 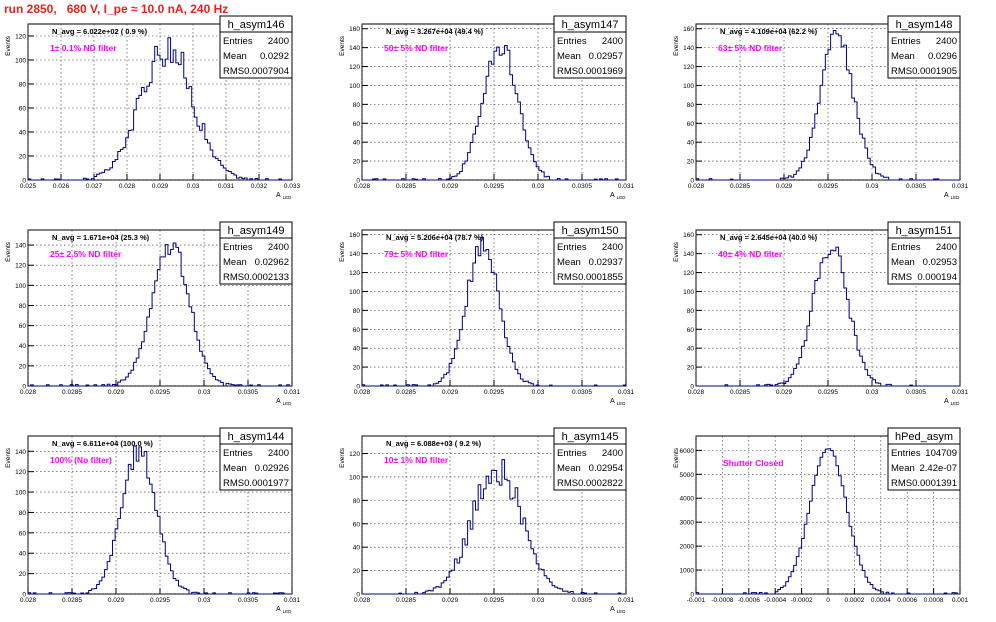 What do you see at coordinates (606, 262) in the screenshot?
I see `stats-value: 0.02937` at bounding box center [606, 262].